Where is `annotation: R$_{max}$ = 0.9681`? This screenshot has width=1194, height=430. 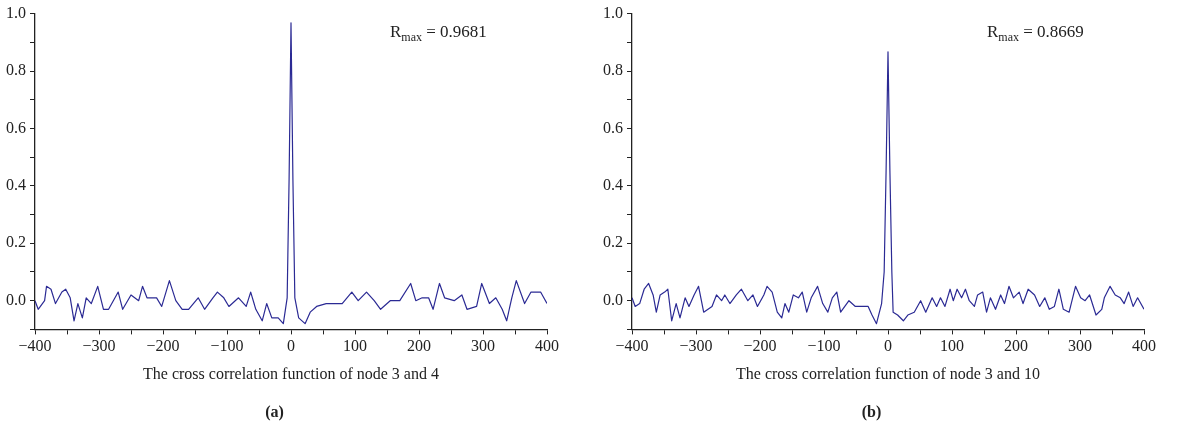
annotation: R$_{max}$ = 0.9681 is located at coordinates (438, 34).